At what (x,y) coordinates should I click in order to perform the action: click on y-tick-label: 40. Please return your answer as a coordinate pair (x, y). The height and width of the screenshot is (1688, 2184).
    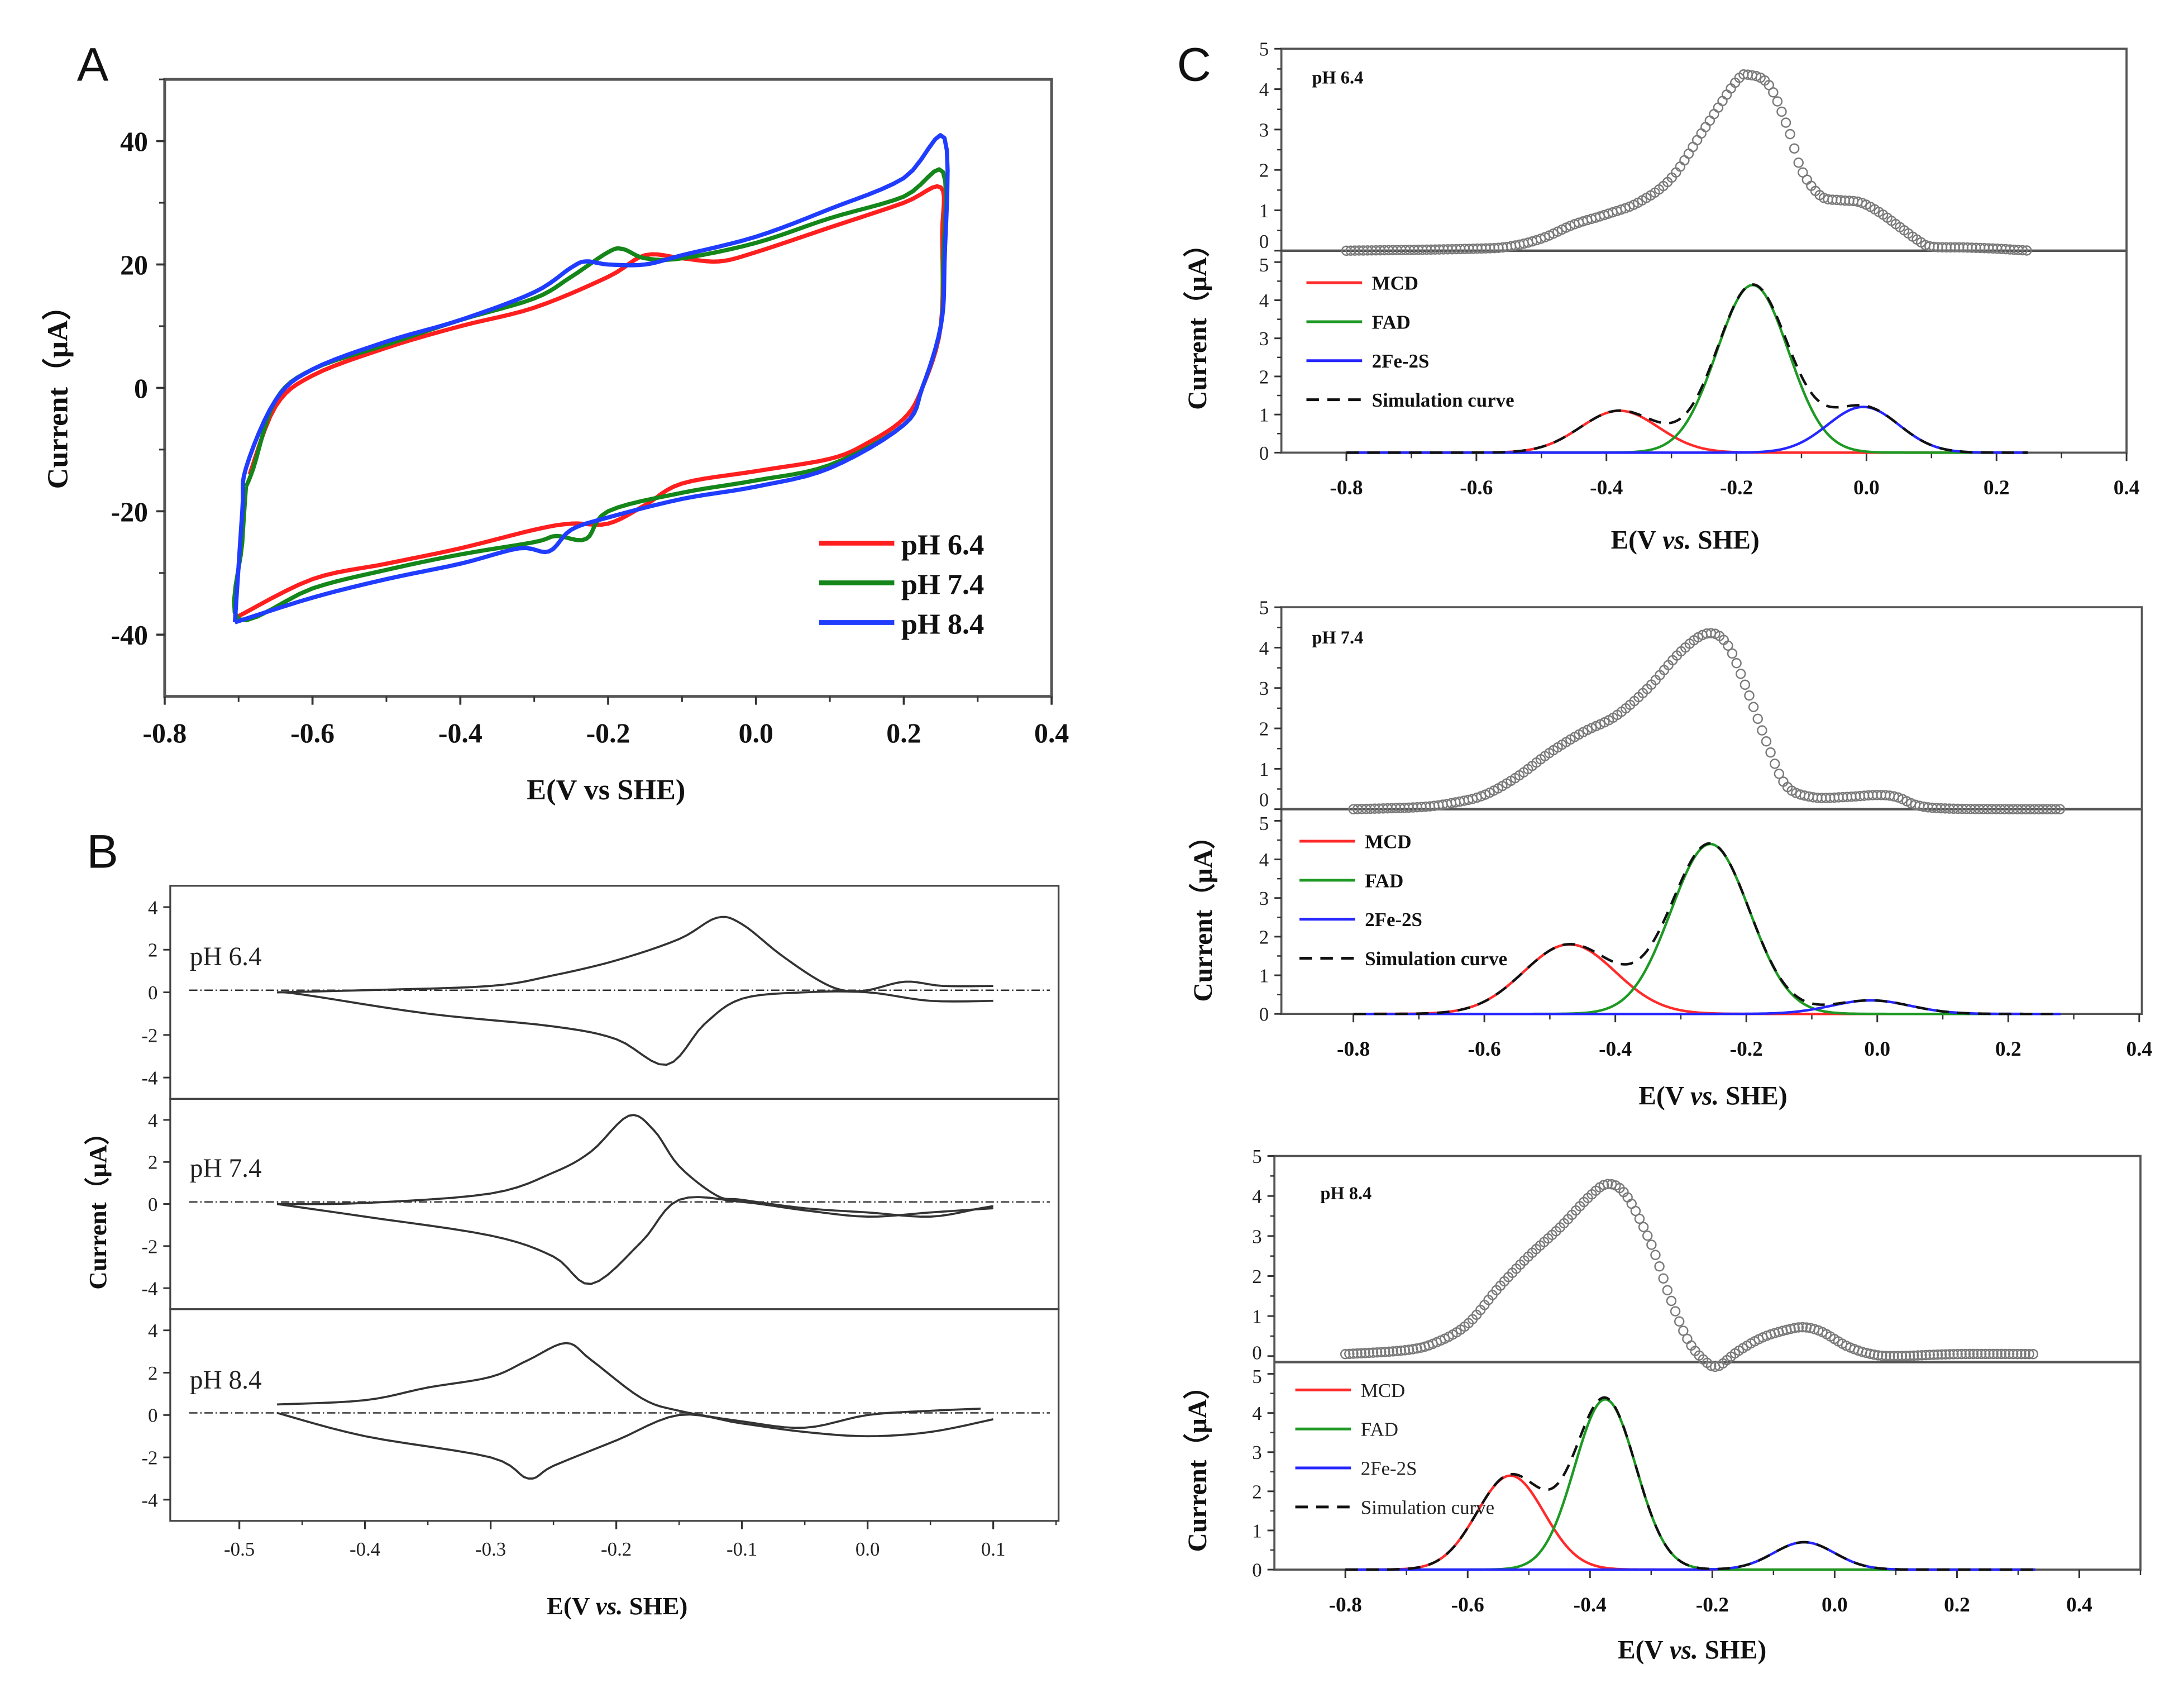
    Looking at the image, I should click on (134, 142).